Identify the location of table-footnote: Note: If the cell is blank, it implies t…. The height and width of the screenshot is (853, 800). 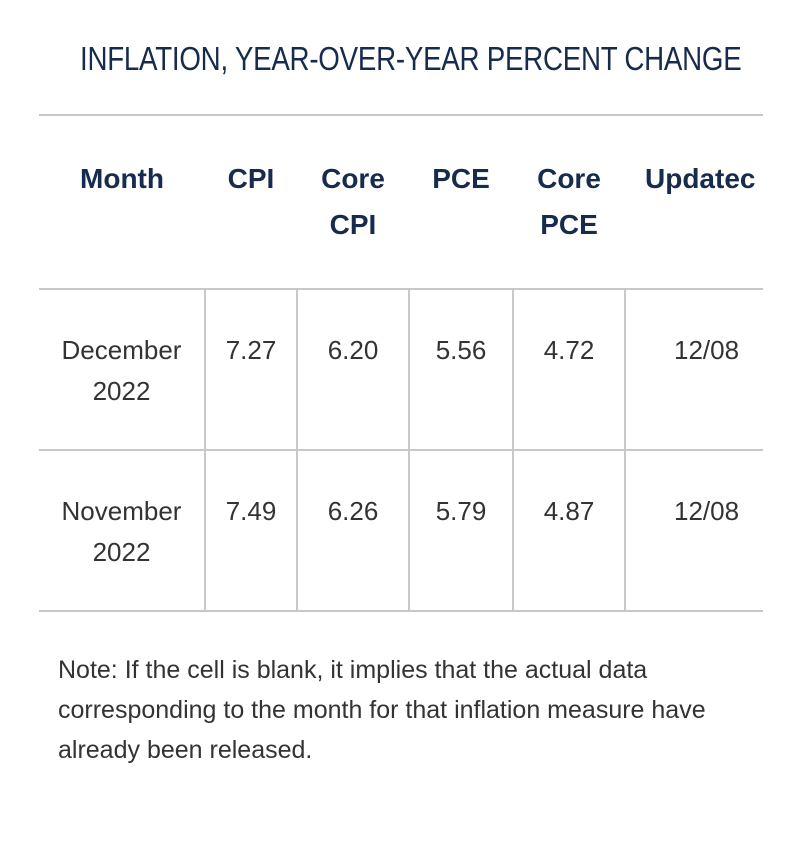
(382, 710).